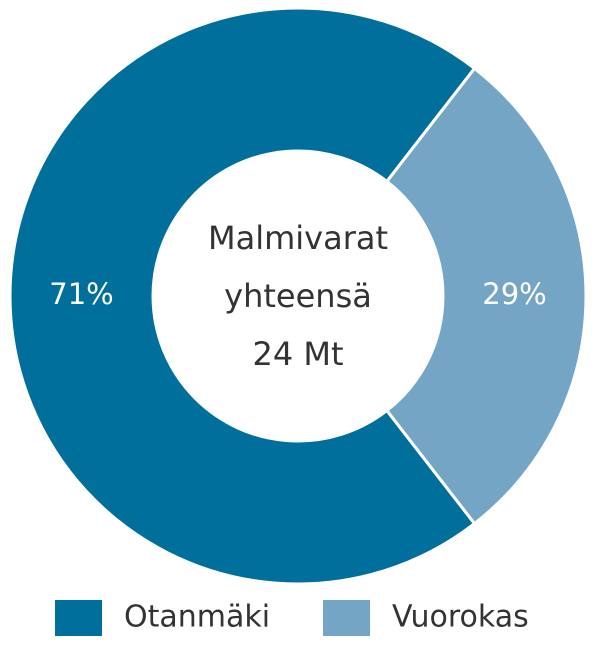 This screenshot has width=600, height=648. I want to click on value-label: 71%, so click(81, 294).